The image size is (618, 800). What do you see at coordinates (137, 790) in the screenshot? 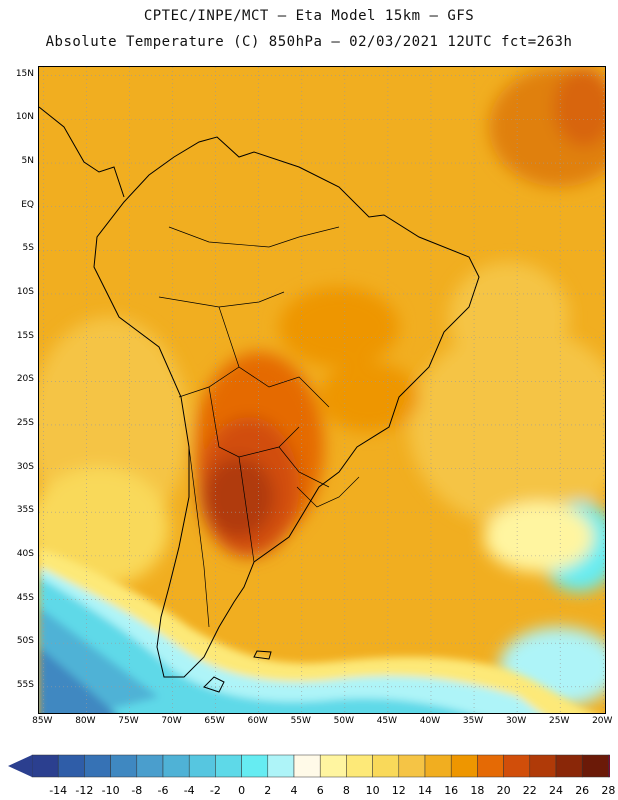
I see `colorbar-tick-label: -8` at bounding box center [137, 790].